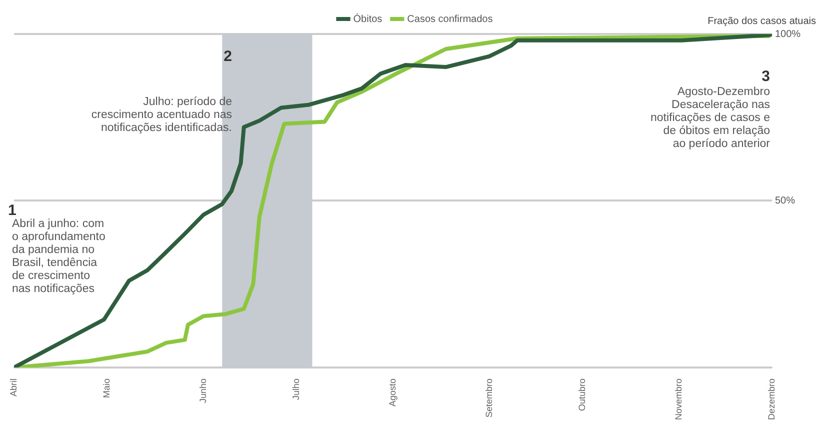  I want to click on y-tick-label: 50%, so click(785, 200).